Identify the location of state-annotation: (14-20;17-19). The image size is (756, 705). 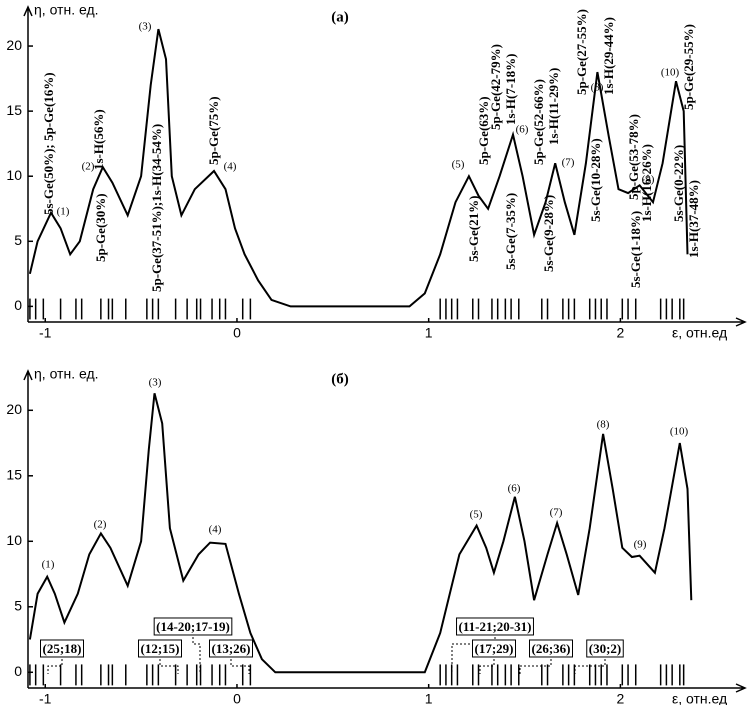
(193, 626).